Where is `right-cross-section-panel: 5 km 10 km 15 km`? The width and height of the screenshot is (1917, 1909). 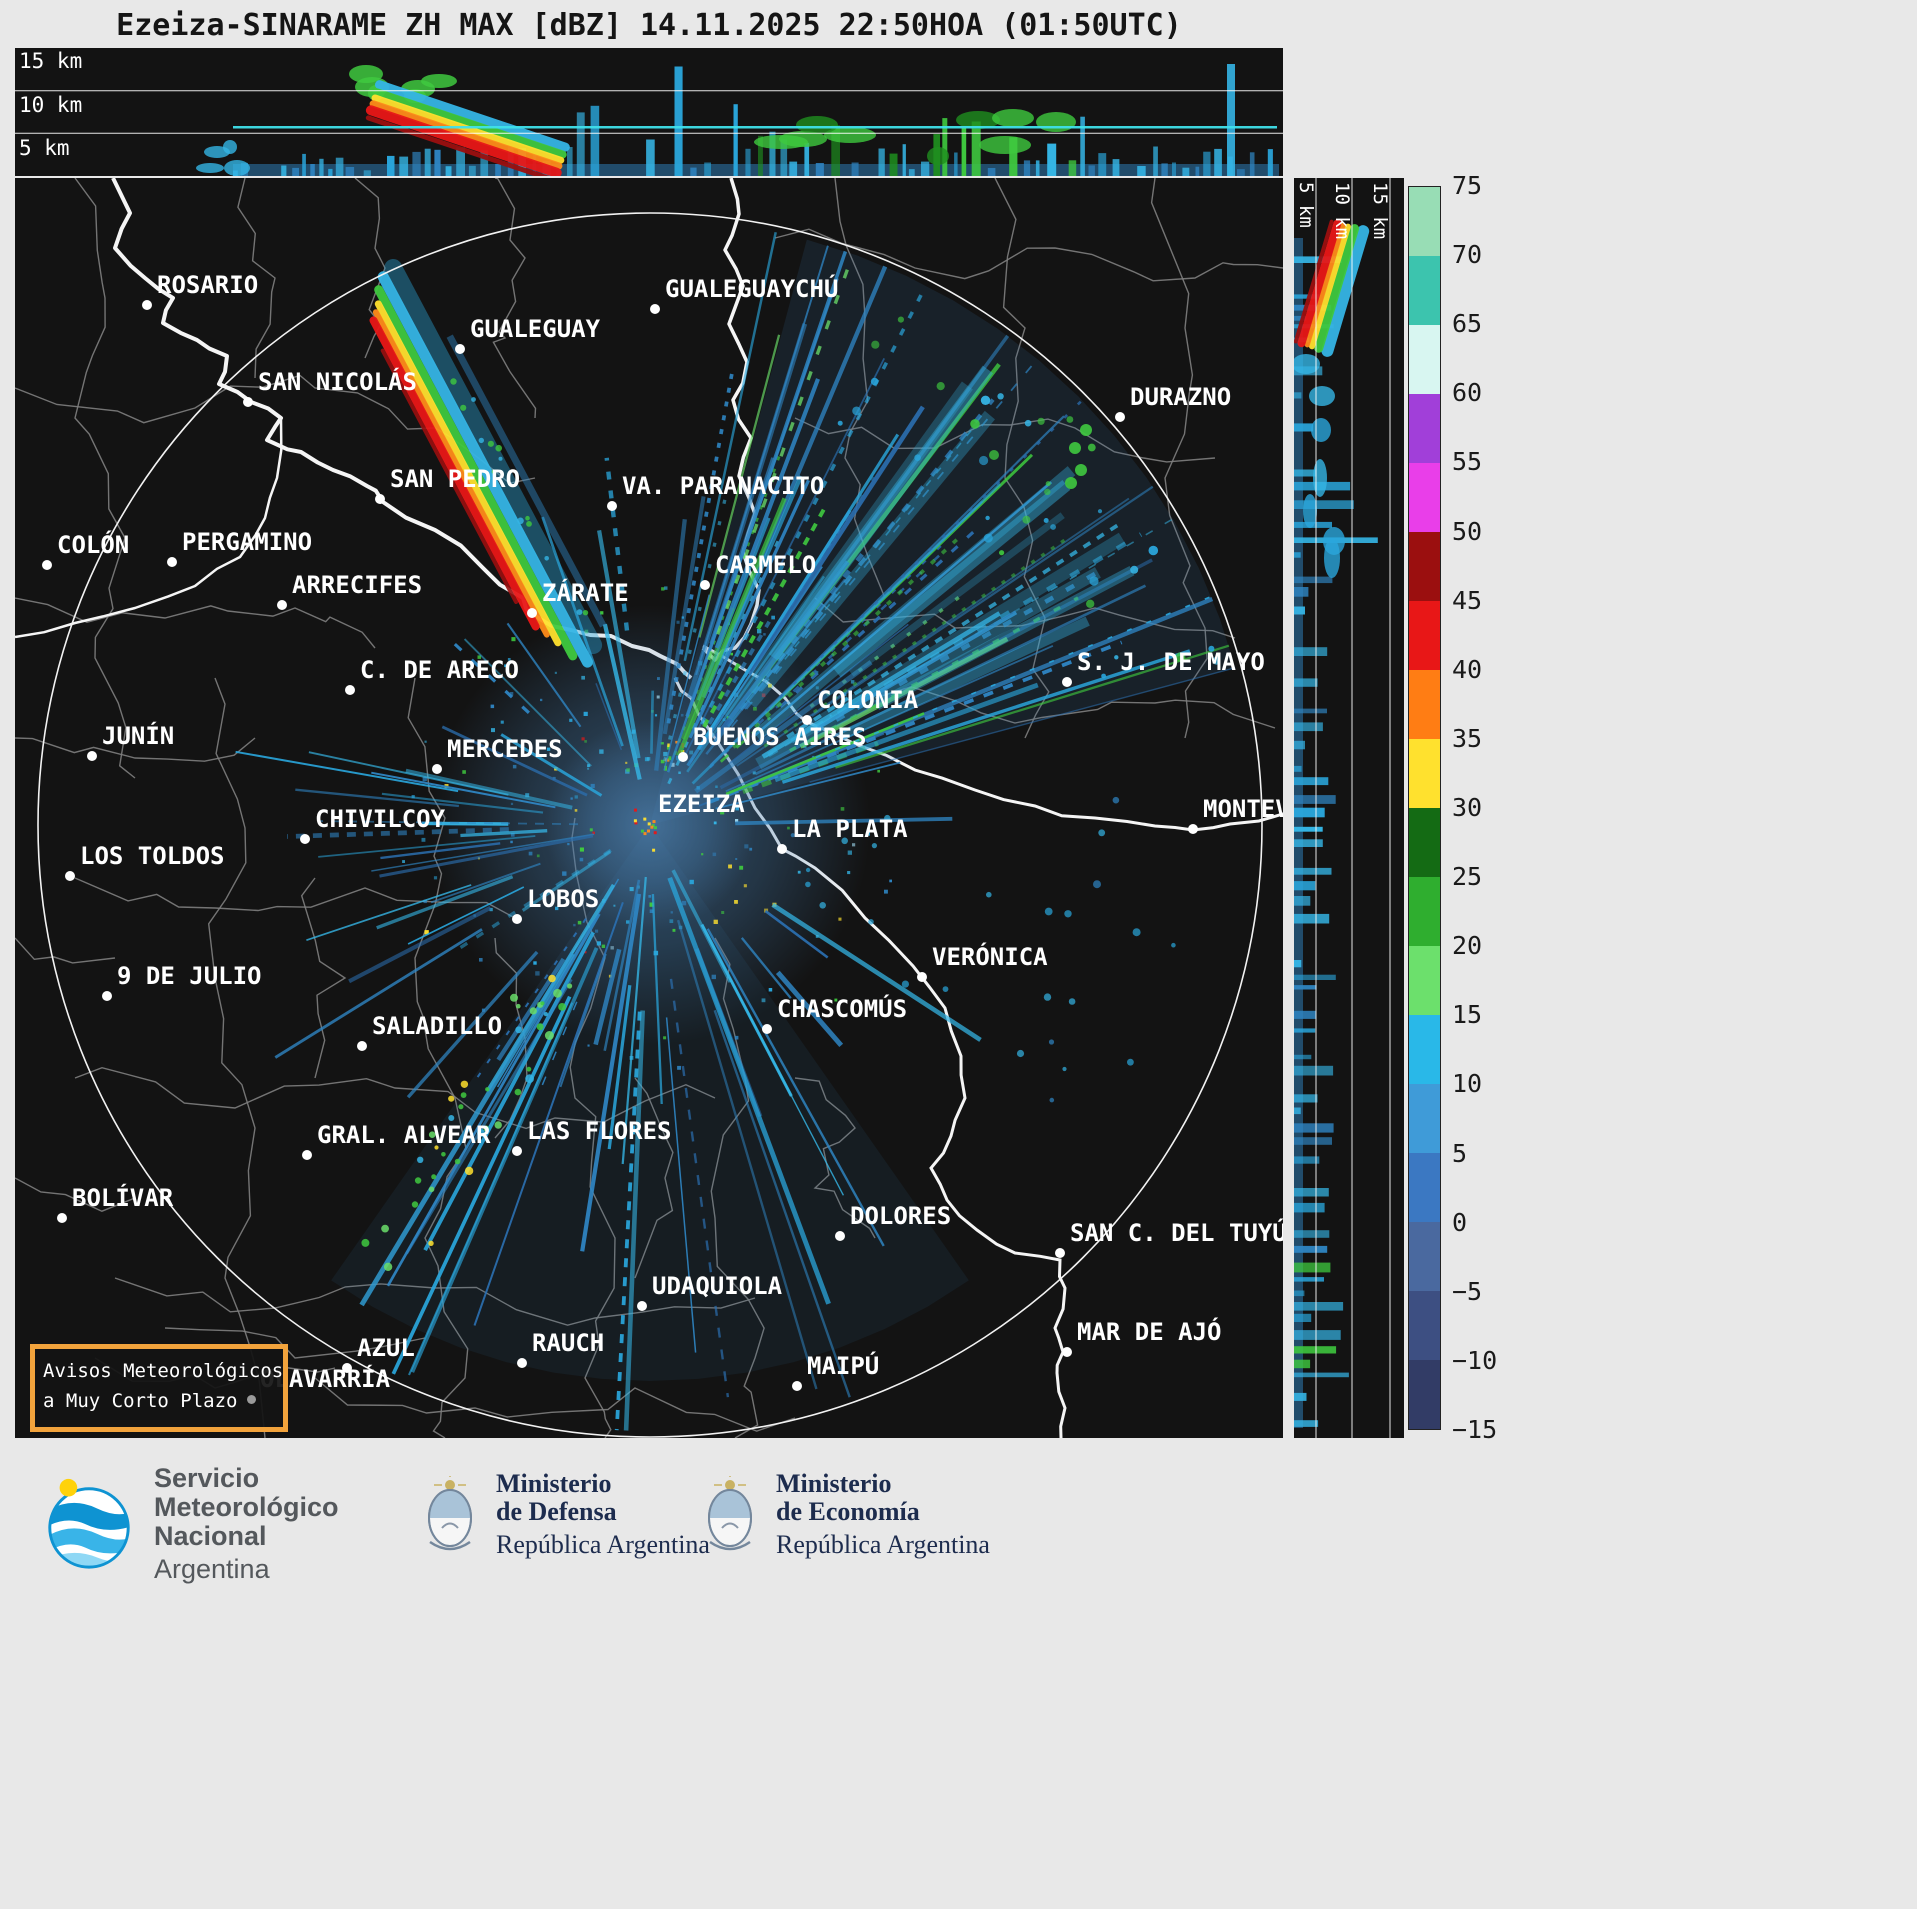
right-cross-section-panel: 5 km 10 km 15 km is located at coordinates (1349, 808).